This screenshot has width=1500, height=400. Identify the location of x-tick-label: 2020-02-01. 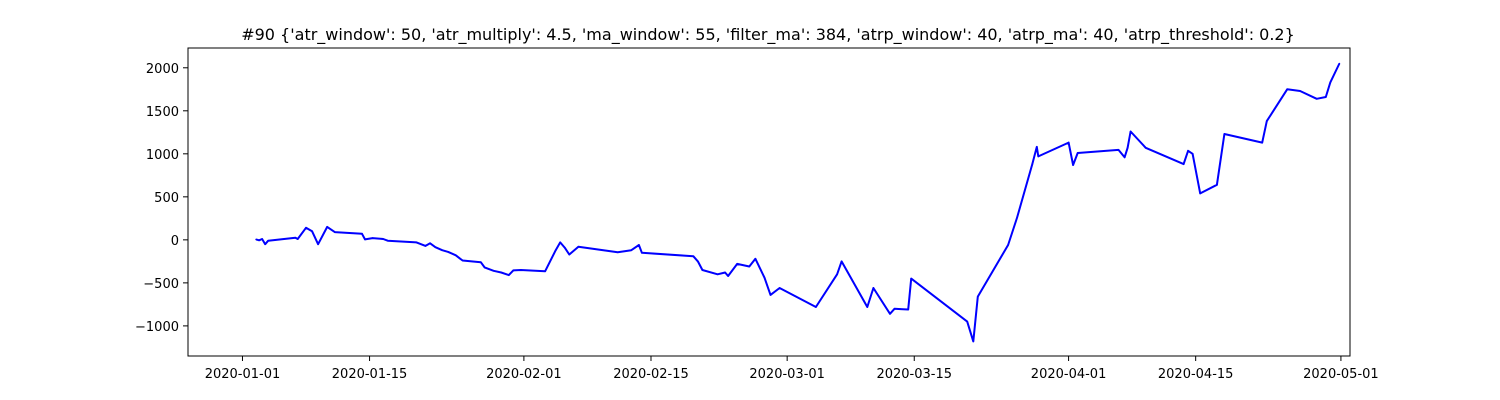
(524, 374).